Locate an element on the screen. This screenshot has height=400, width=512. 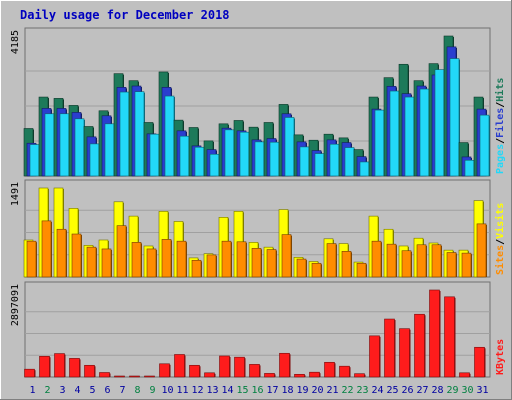
day-label-25: 25 is located at coordinates (392, 390).